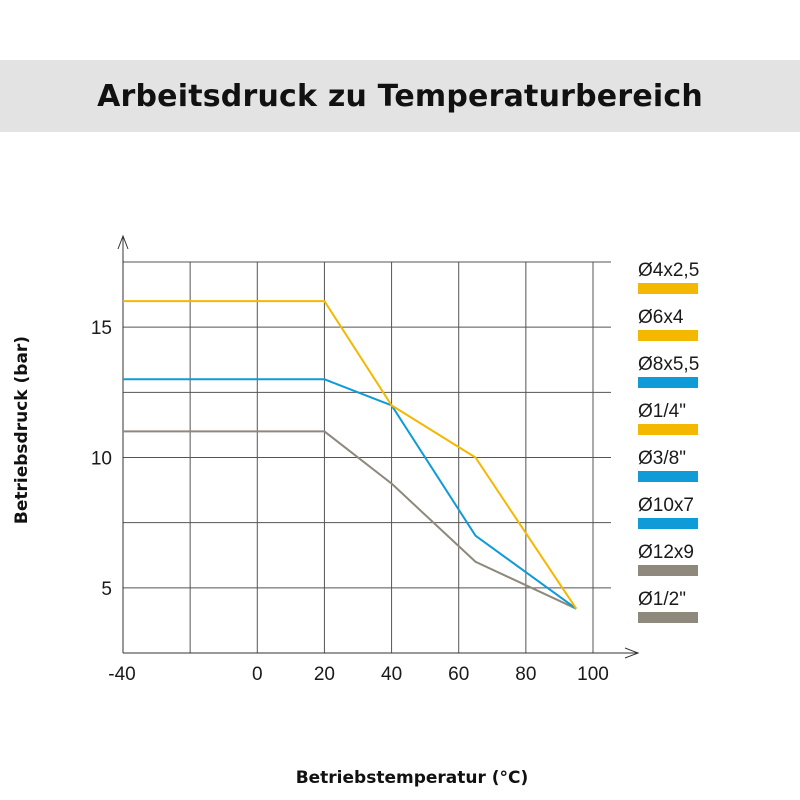 The height and width of the screenshot is (800, 800). What do you see at coordinates (101, 328) in the screenshot?
I see `y-tick-label: 15` at bounding box center [101, 328].